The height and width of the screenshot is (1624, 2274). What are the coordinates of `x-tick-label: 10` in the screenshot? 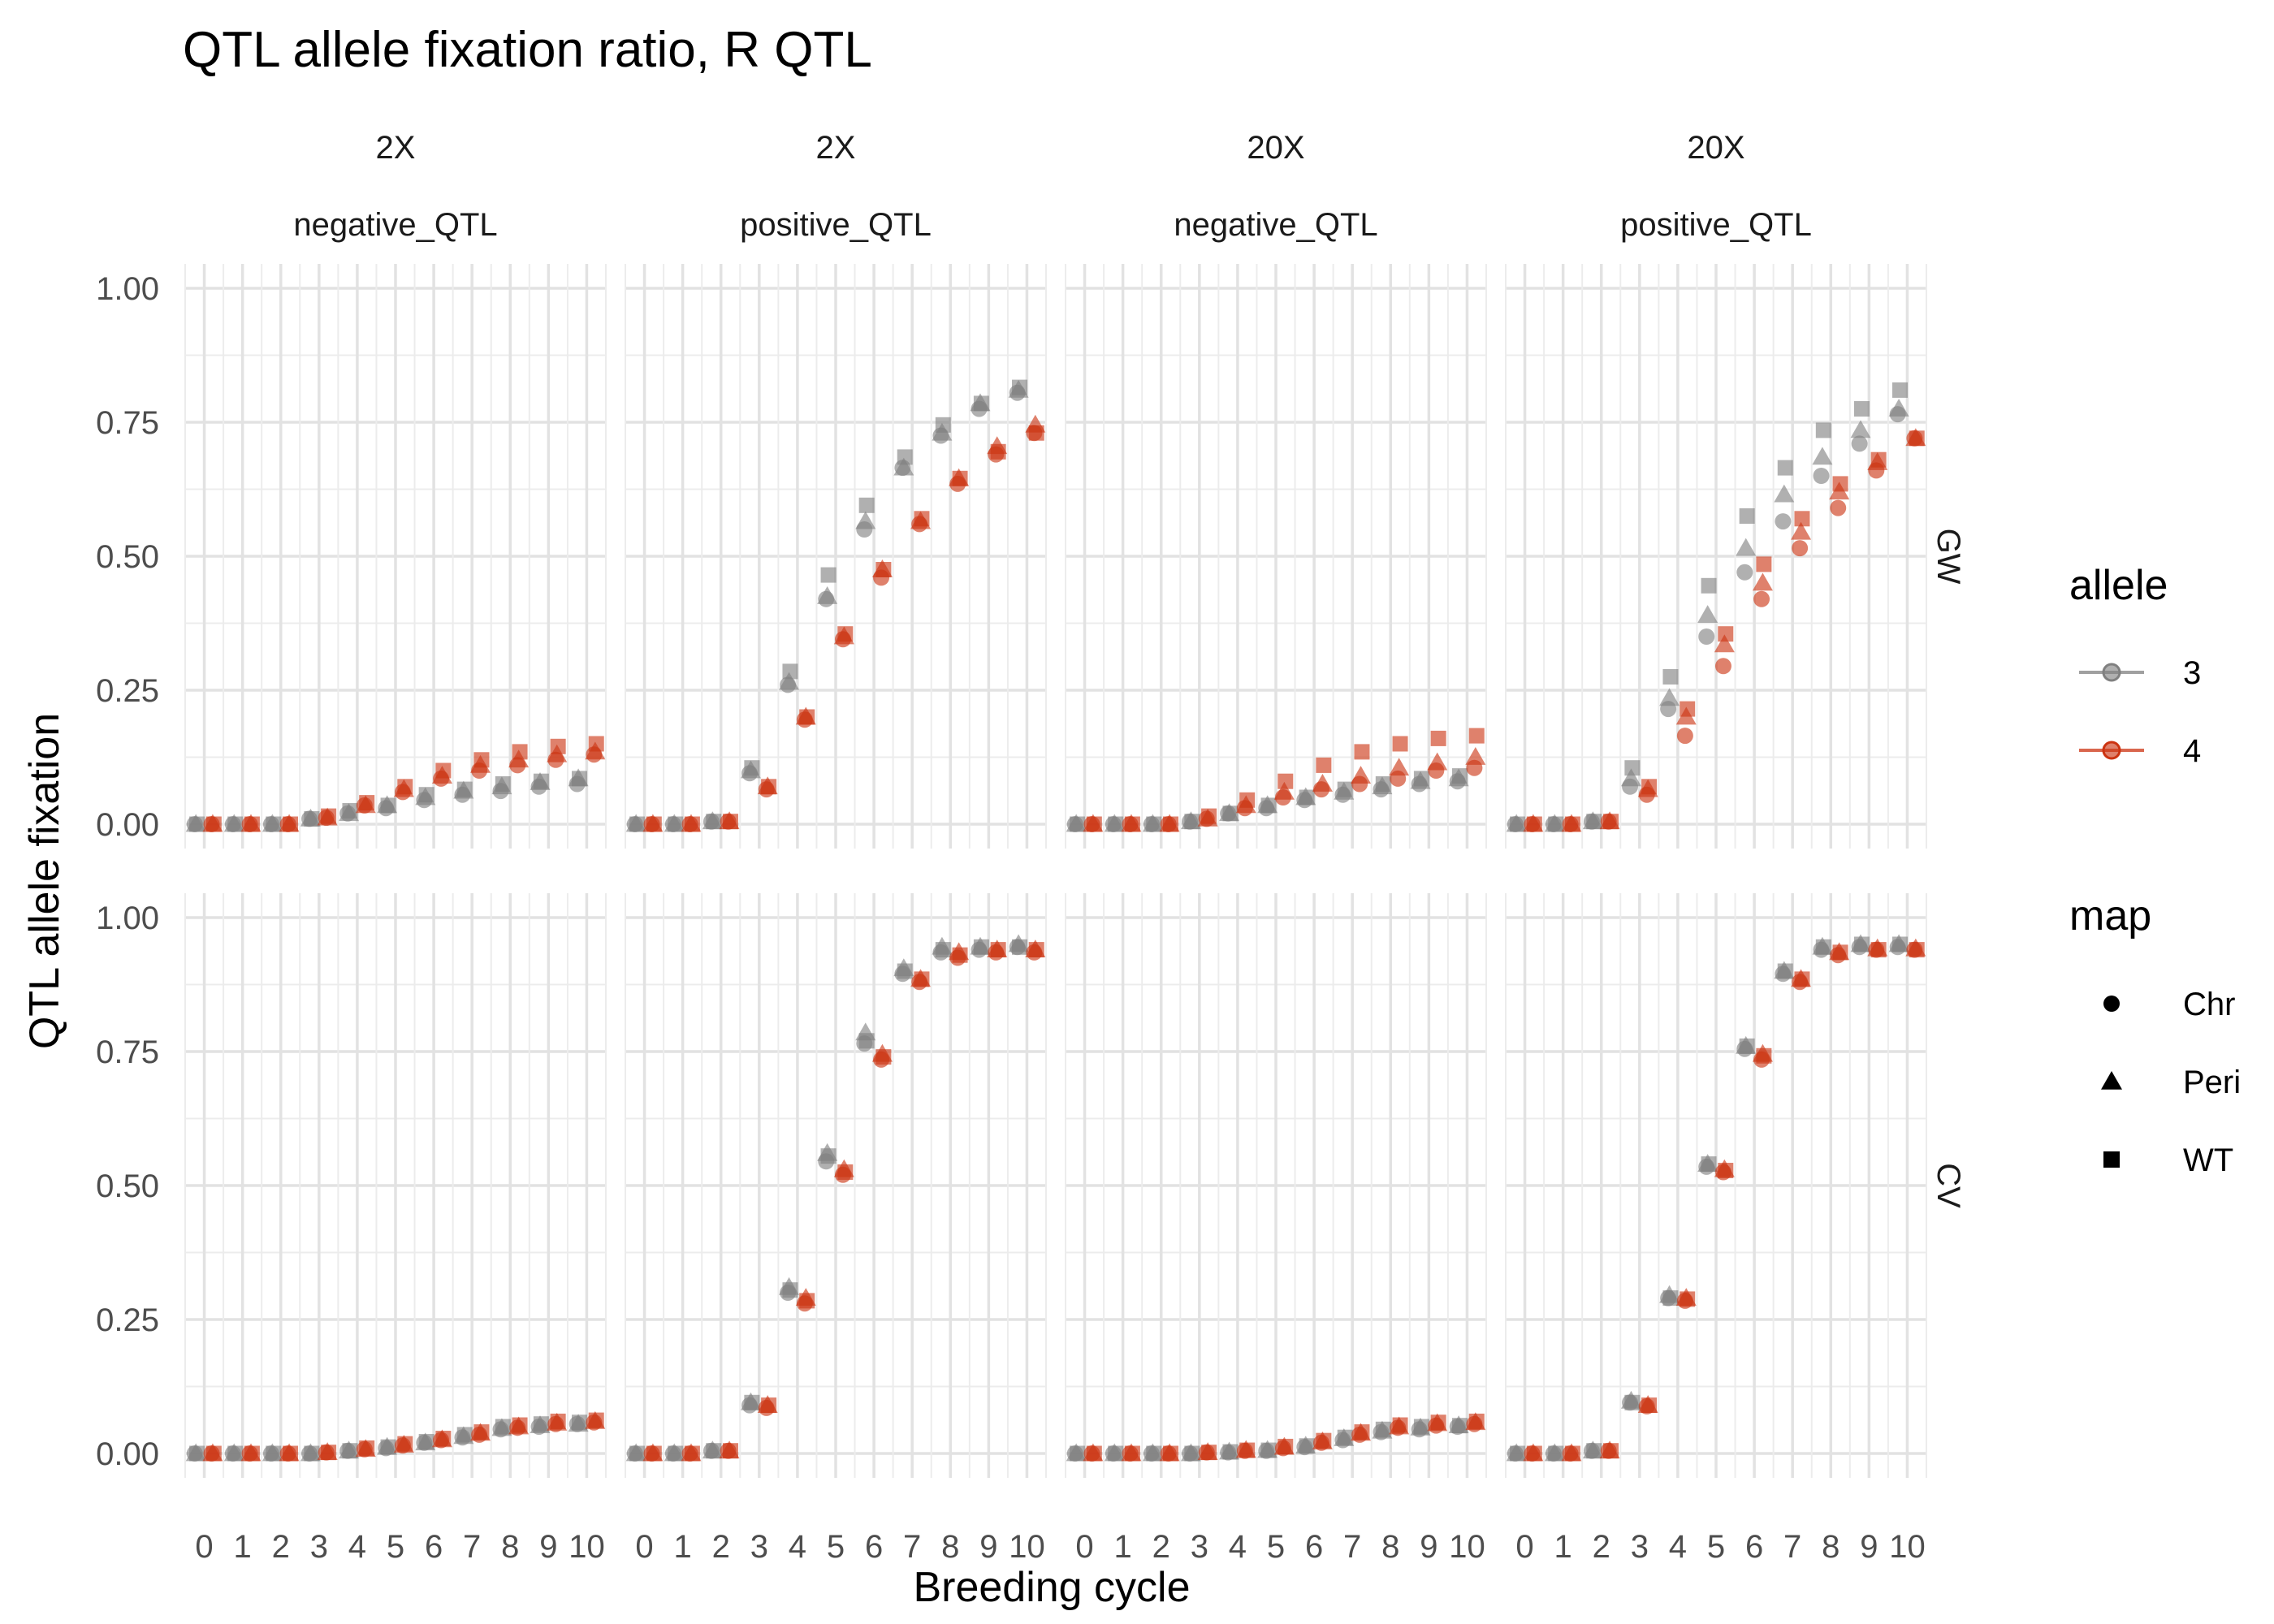 It's located at (1027, 1547).